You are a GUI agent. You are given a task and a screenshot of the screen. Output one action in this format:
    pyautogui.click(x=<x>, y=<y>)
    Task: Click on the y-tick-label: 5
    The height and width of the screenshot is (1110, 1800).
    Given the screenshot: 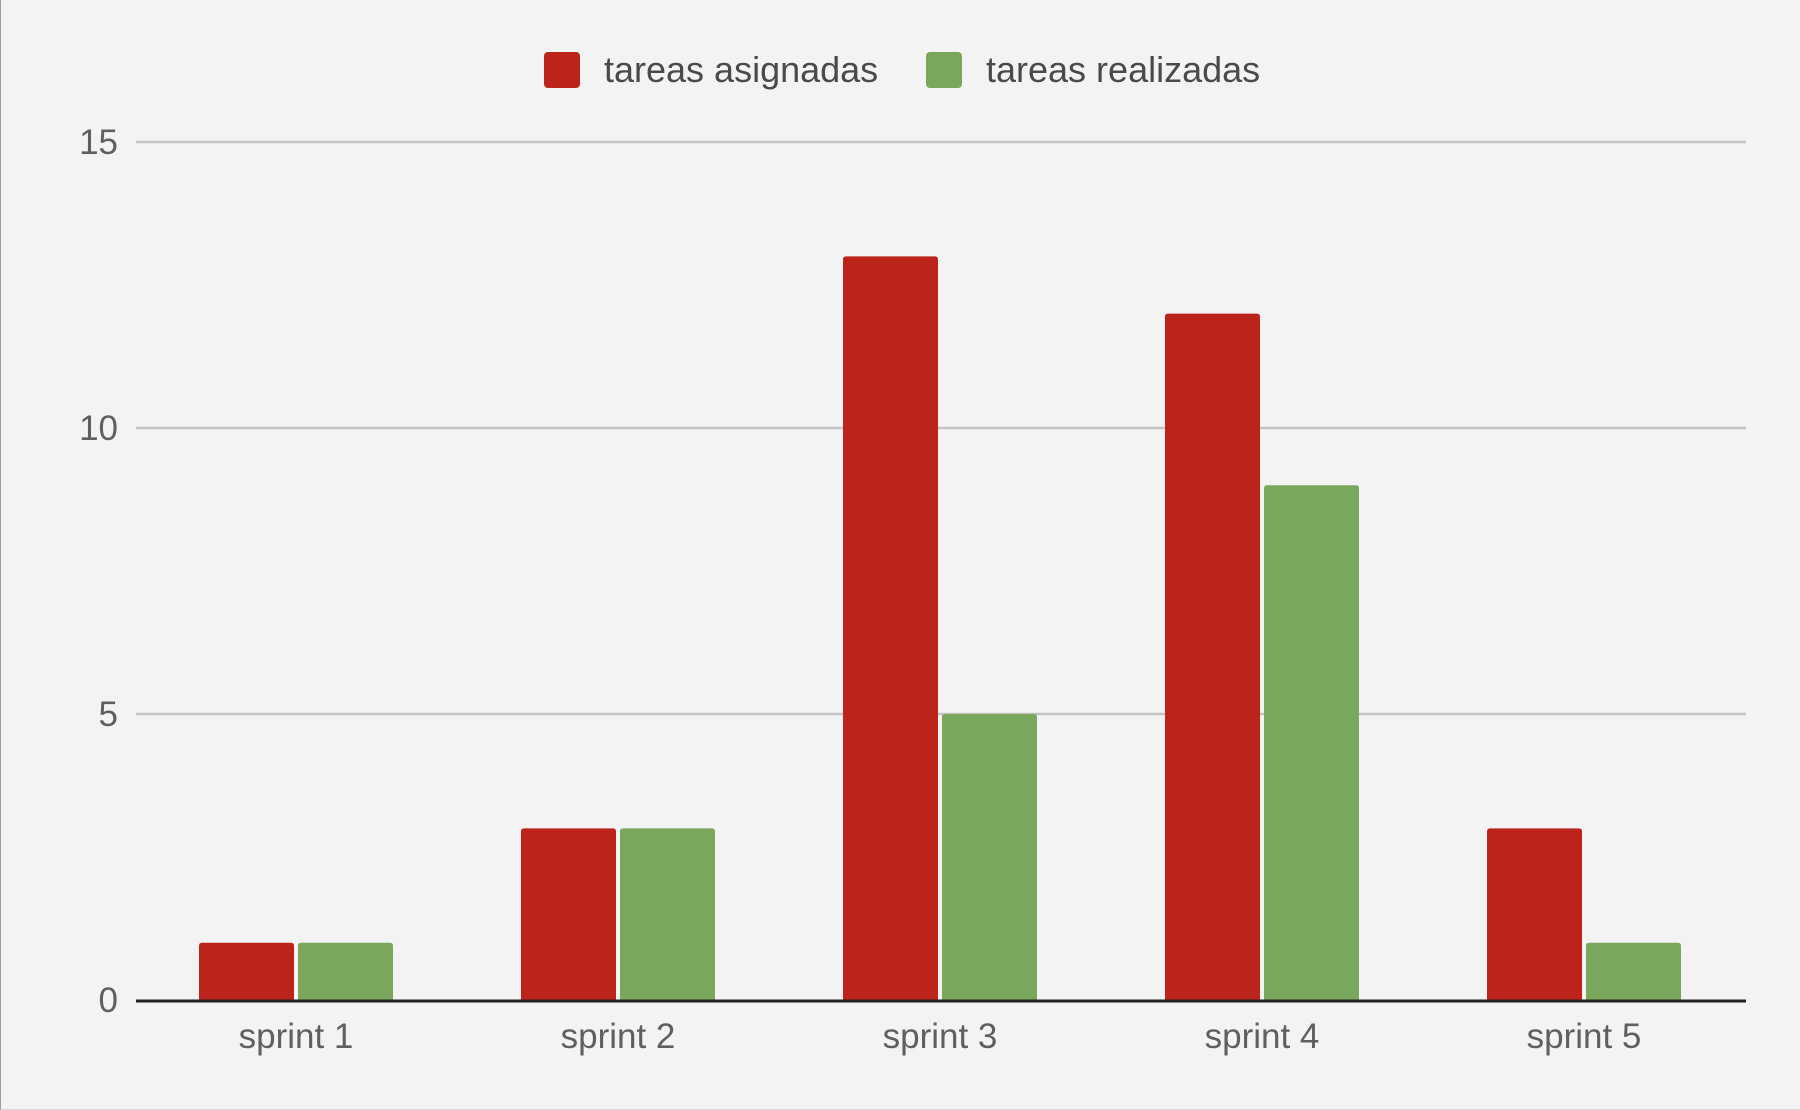 What is the action you would take?
    pyautogui.click(x=108, y=714)
    